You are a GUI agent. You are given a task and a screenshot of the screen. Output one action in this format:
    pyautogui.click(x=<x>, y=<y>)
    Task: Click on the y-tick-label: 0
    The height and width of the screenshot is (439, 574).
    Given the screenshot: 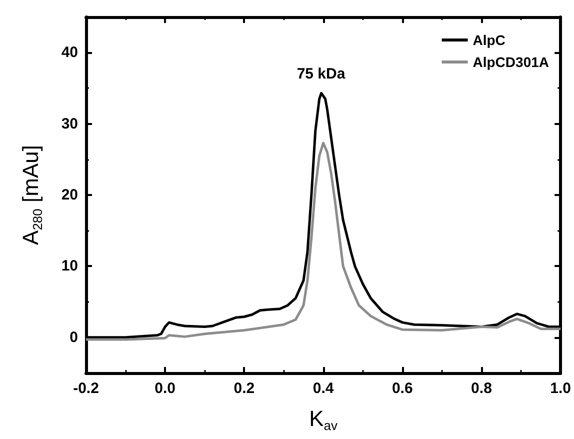 What is the action you would take?
    pyautogui.click(x=74, y=337)
    